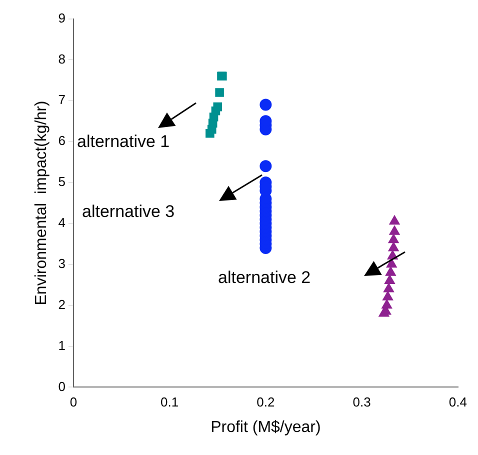  What do you see at coordinates (62, 386) in the screenshot?
I see `y-tick-label: 0` at bounding box center [62, 386].